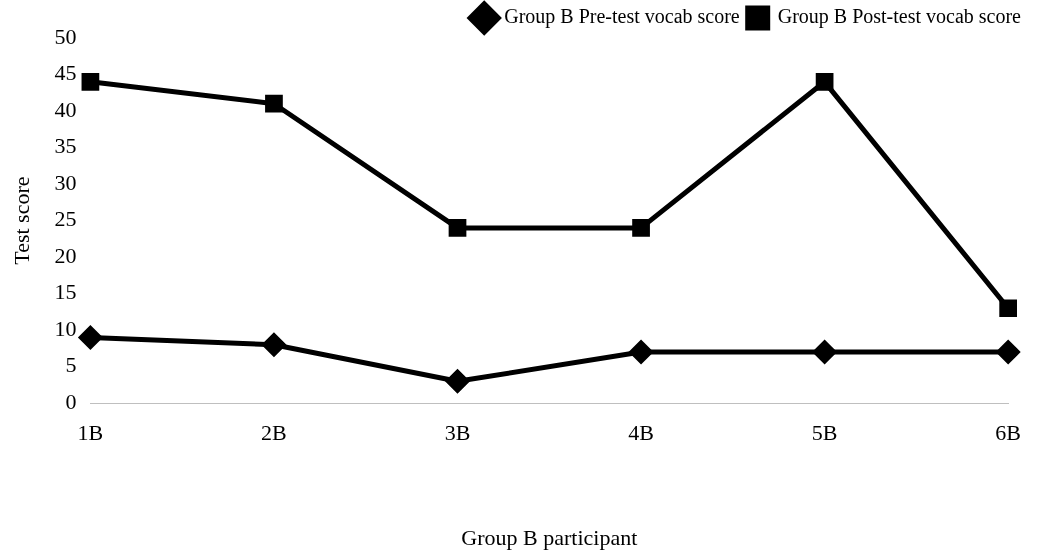 The image size is (1039, 560). I want to click on y-tick-label: 20, so click(65, 255).